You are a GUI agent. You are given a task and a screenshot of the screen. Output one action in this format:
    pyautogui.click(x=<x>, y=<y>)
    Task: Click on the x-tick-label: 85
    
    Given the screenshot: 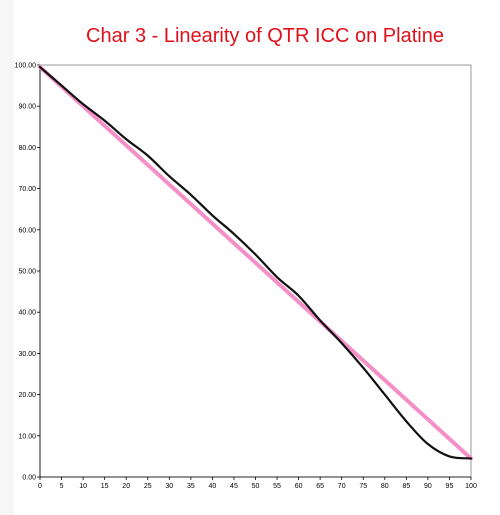 What is the action you would take?
    pyautogui.click(x=406, y=486)
    